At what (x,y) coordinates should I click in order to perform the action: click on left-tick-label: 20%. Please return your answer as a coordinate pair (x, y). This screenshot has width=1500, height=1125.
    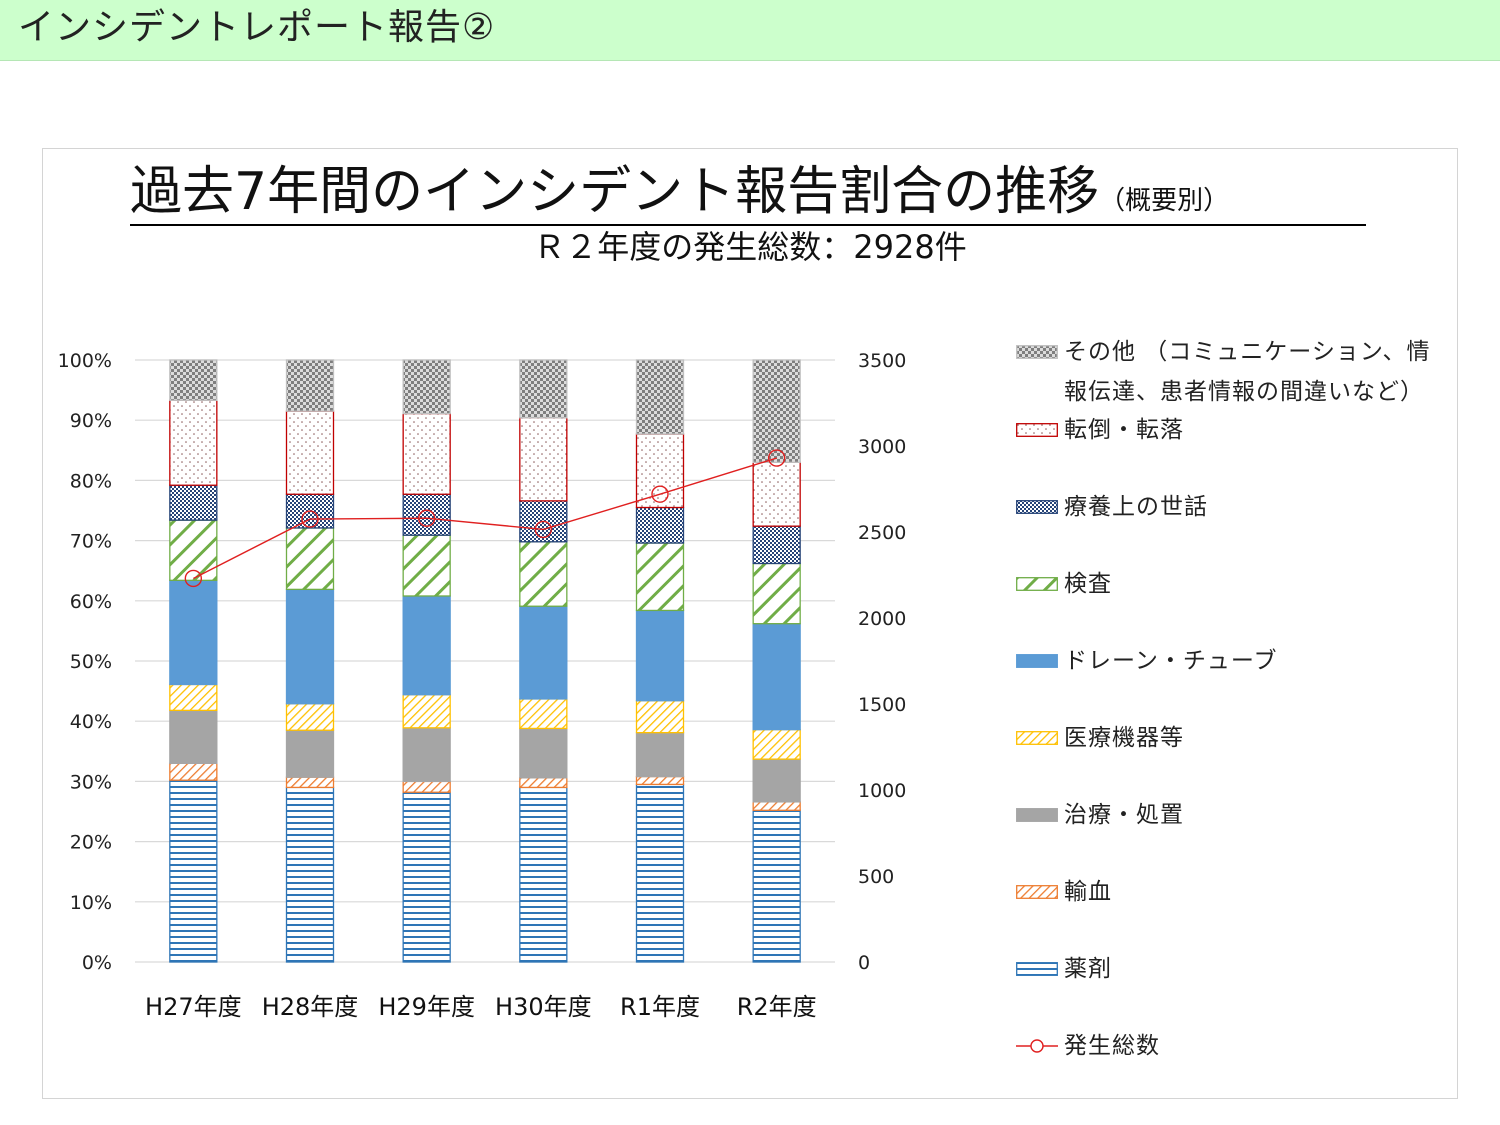
    Looking at the image, I should click on (91, 843).